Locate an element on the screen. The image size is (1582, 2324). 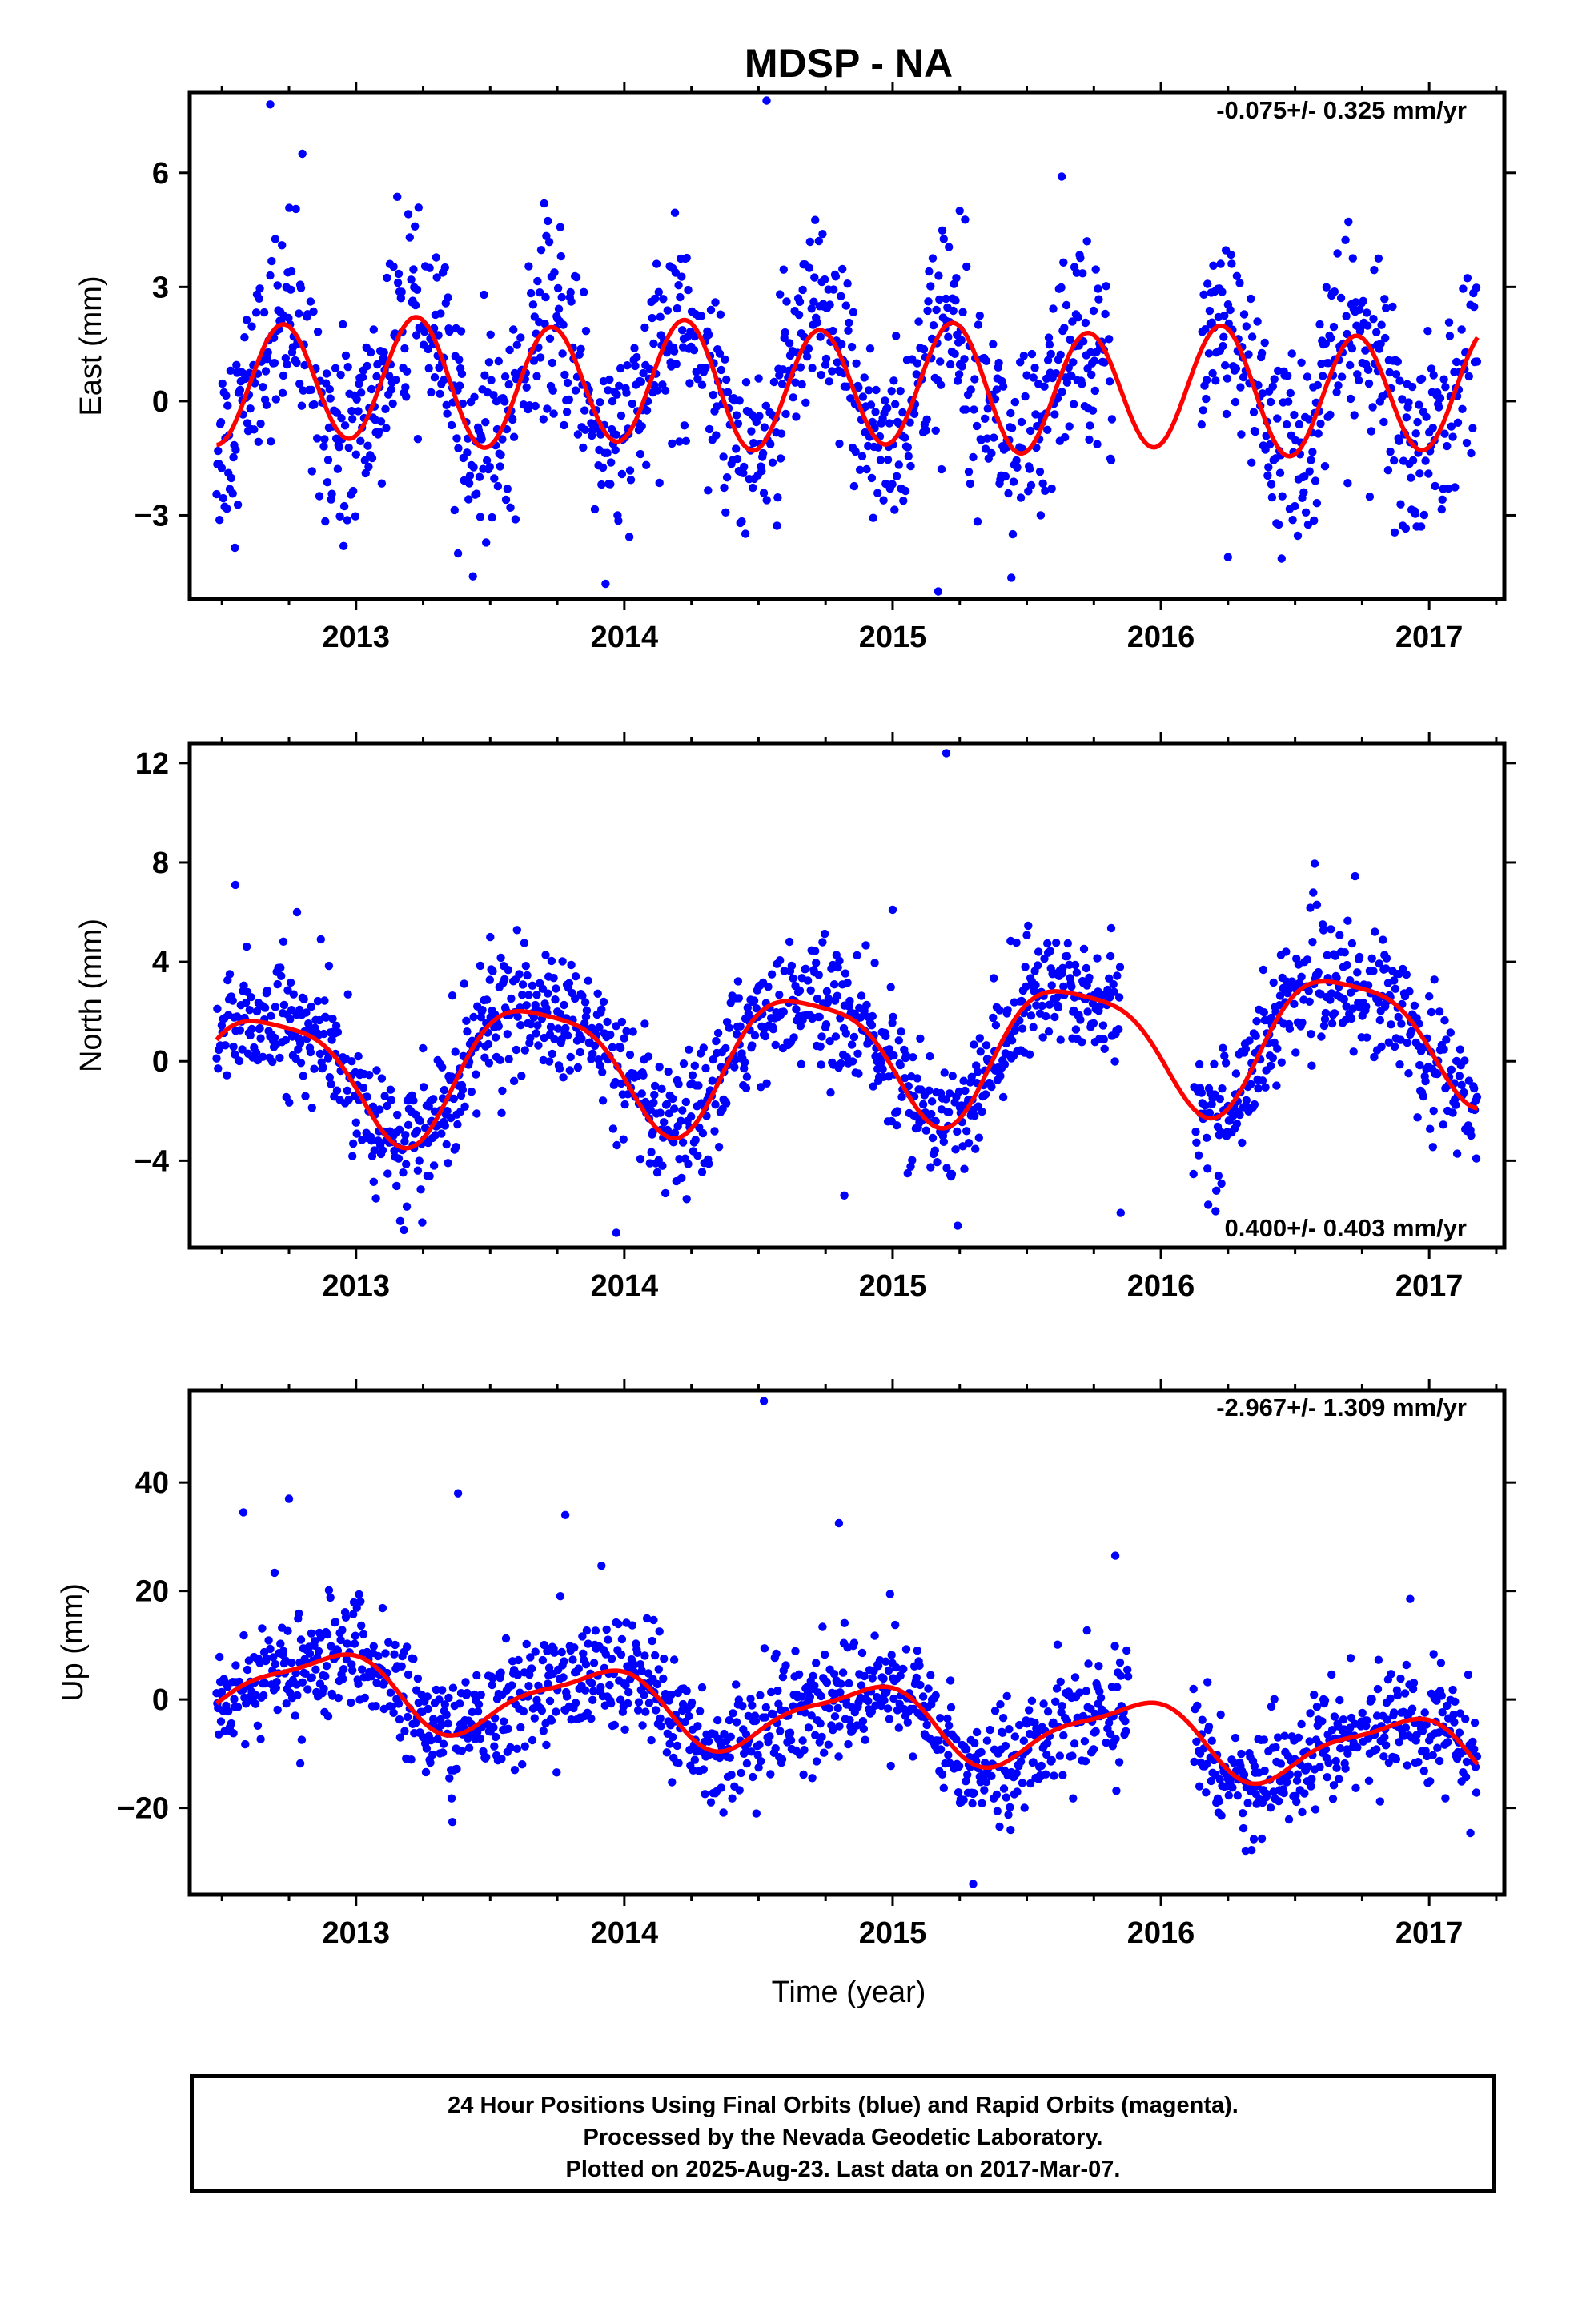
y-tick-label: 20 is located at coordinates (152, 1592).